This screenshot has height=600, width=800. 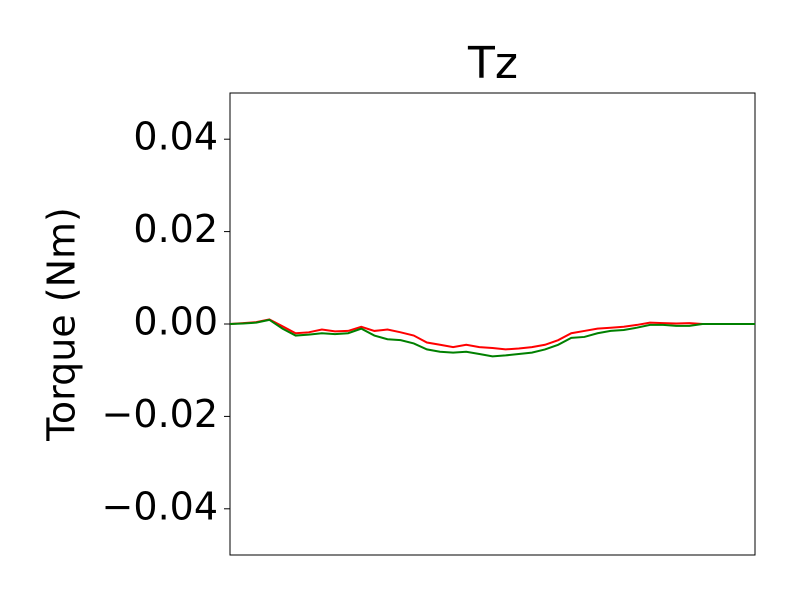 What do you see at coordinates (175, 229) in the screenshot?
I see `y-tick-label: 0.02` at bounding box center [175, 229].